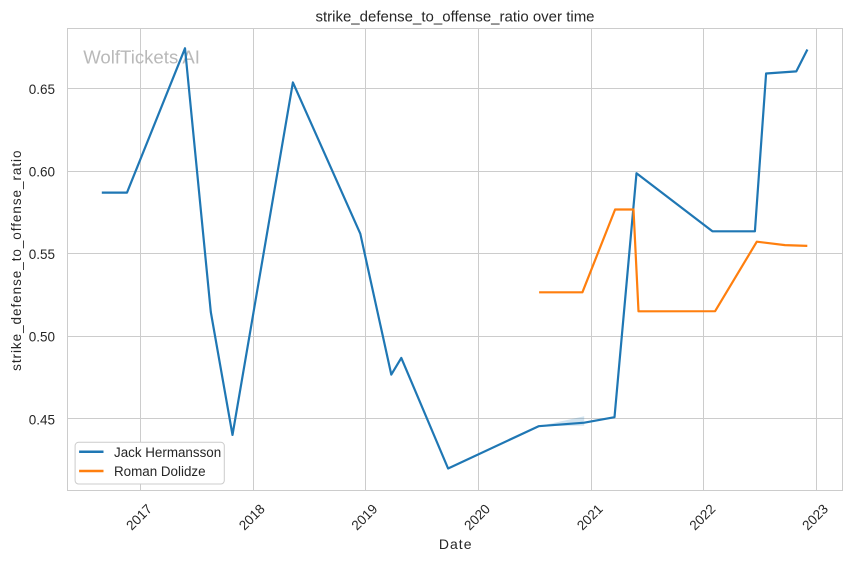  What do you see at coordinates (42, 172) in the screenshot?
I see `svg-text: 0.60` at bounding box center [42, 172].